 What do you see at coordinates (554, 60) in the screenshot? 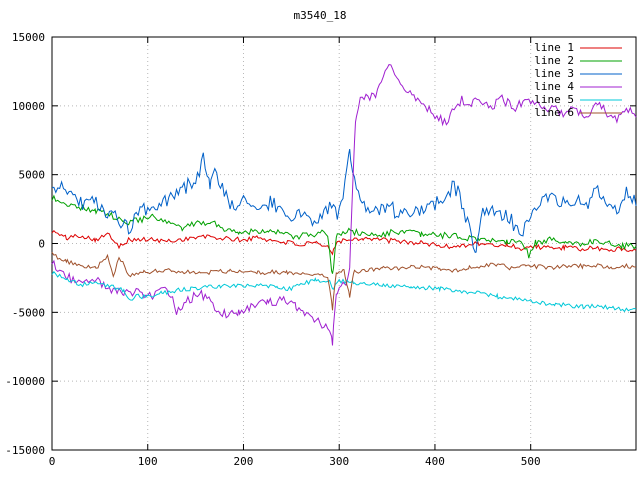
I see `legend-label: line 2` at bounding box center [554, 60].